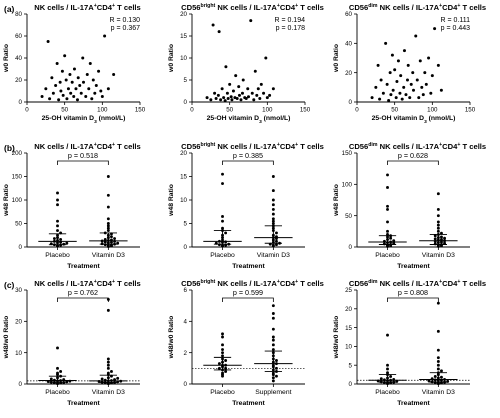  I want to click on y-tick-label: 50, so click(348, 216).